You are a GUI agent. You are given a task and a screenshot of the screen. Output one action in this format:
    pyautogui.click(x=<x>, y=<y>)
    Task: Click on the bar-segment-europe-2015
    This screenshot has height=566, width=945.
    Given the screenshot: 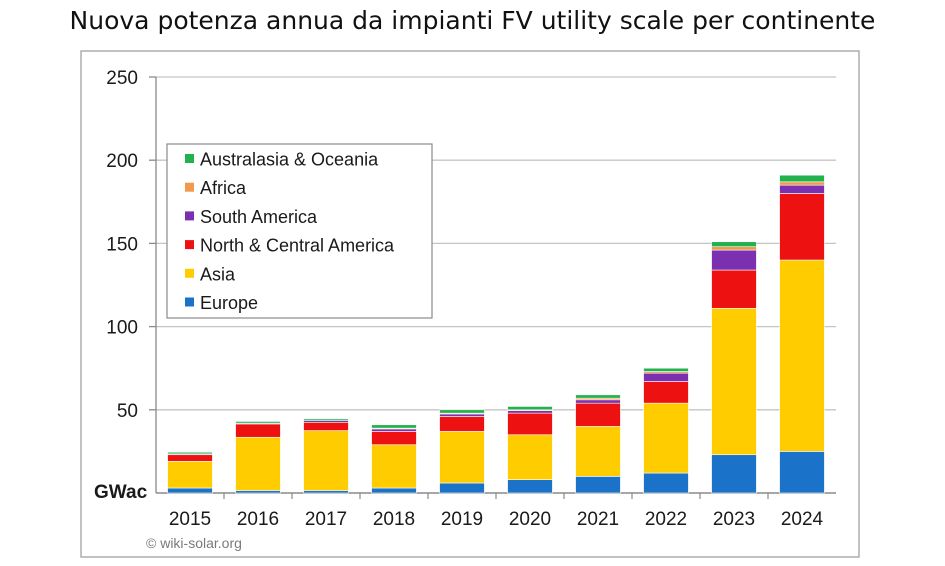 What is the action you would take?
    pyautogui.click(x=190, y=490)
    